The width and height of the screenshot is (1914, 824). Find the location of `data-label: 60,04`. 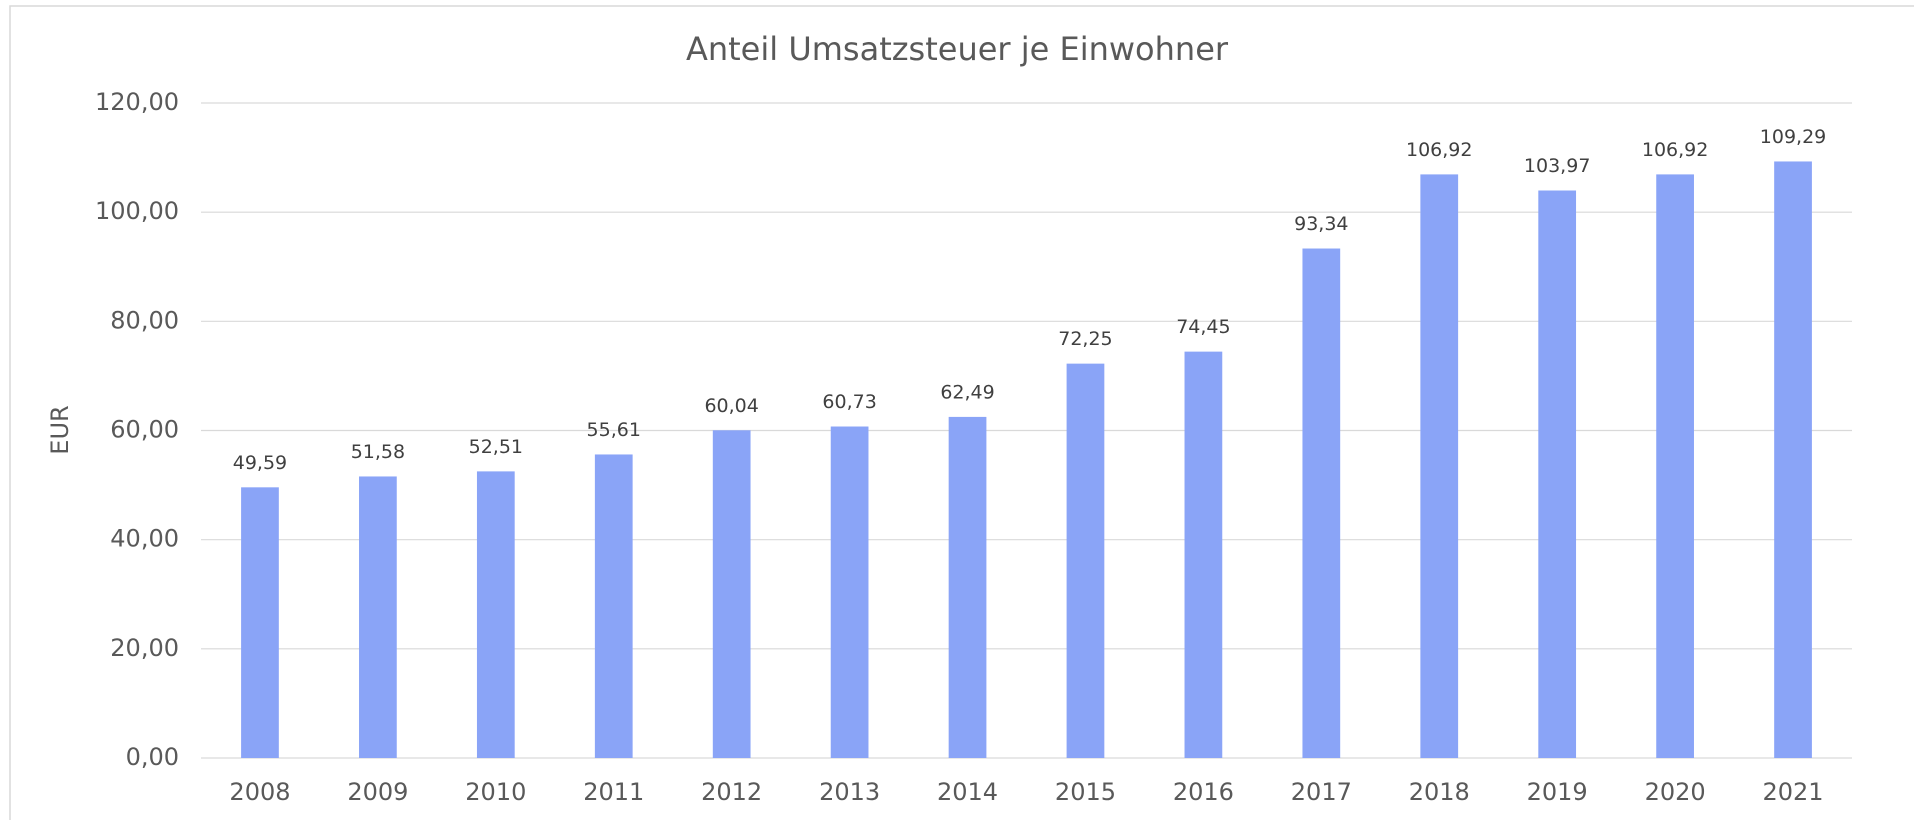

data-label: 60,04 is located at coordinates (731, 406).